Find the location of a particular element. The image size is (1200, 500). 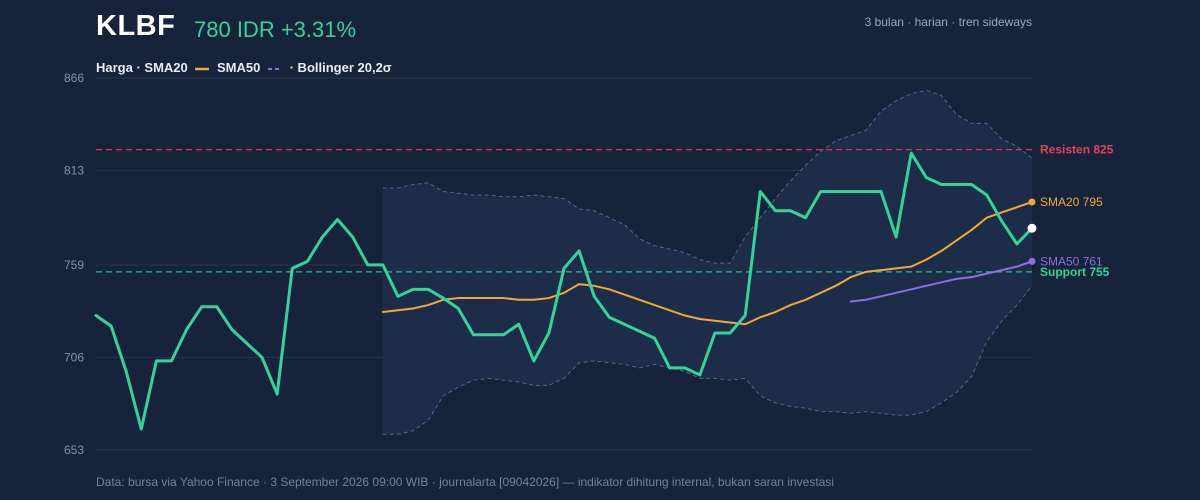

price-change: 780 IDR +3.31% is located at coordinates (275, 29).